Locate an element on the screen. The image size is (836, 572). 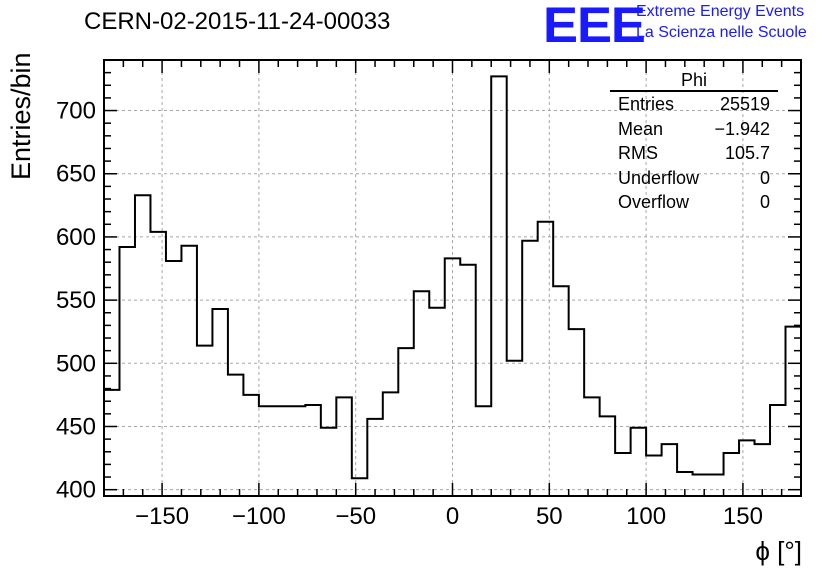
stats-value: 25519 is located at coordinates (744, 104).